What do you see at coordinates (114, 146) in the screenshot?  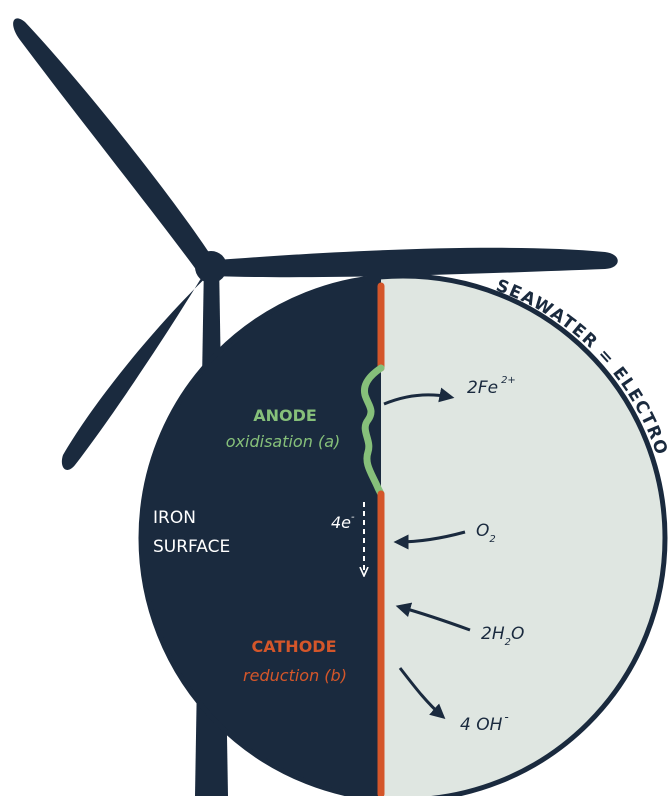 I see `turbine-blade-upper` at bounding box center [114, 146].